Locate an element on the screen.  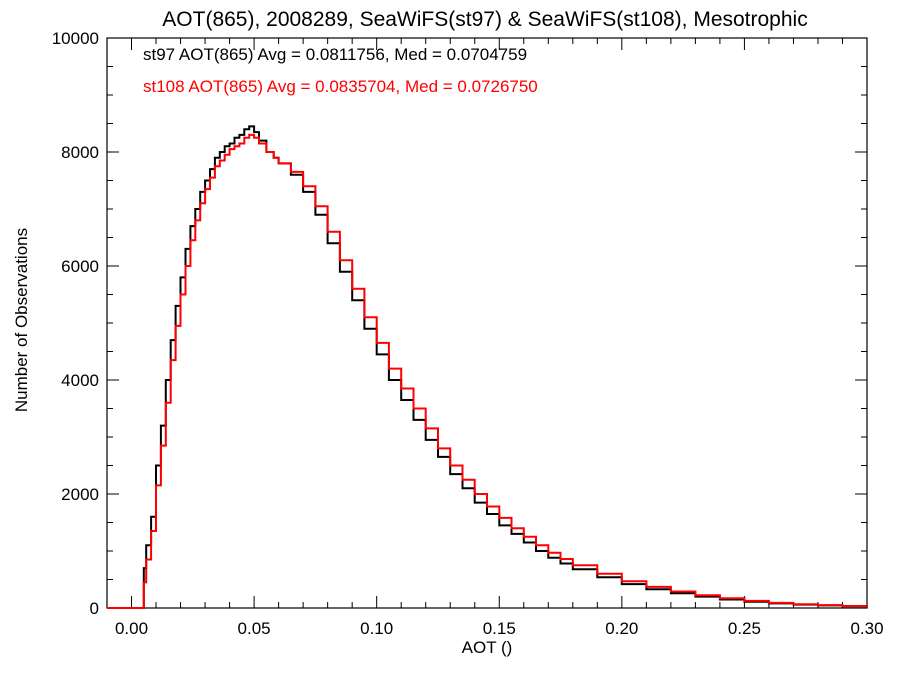
y-tick-label: 2000 is located at coordinates (80, 494).